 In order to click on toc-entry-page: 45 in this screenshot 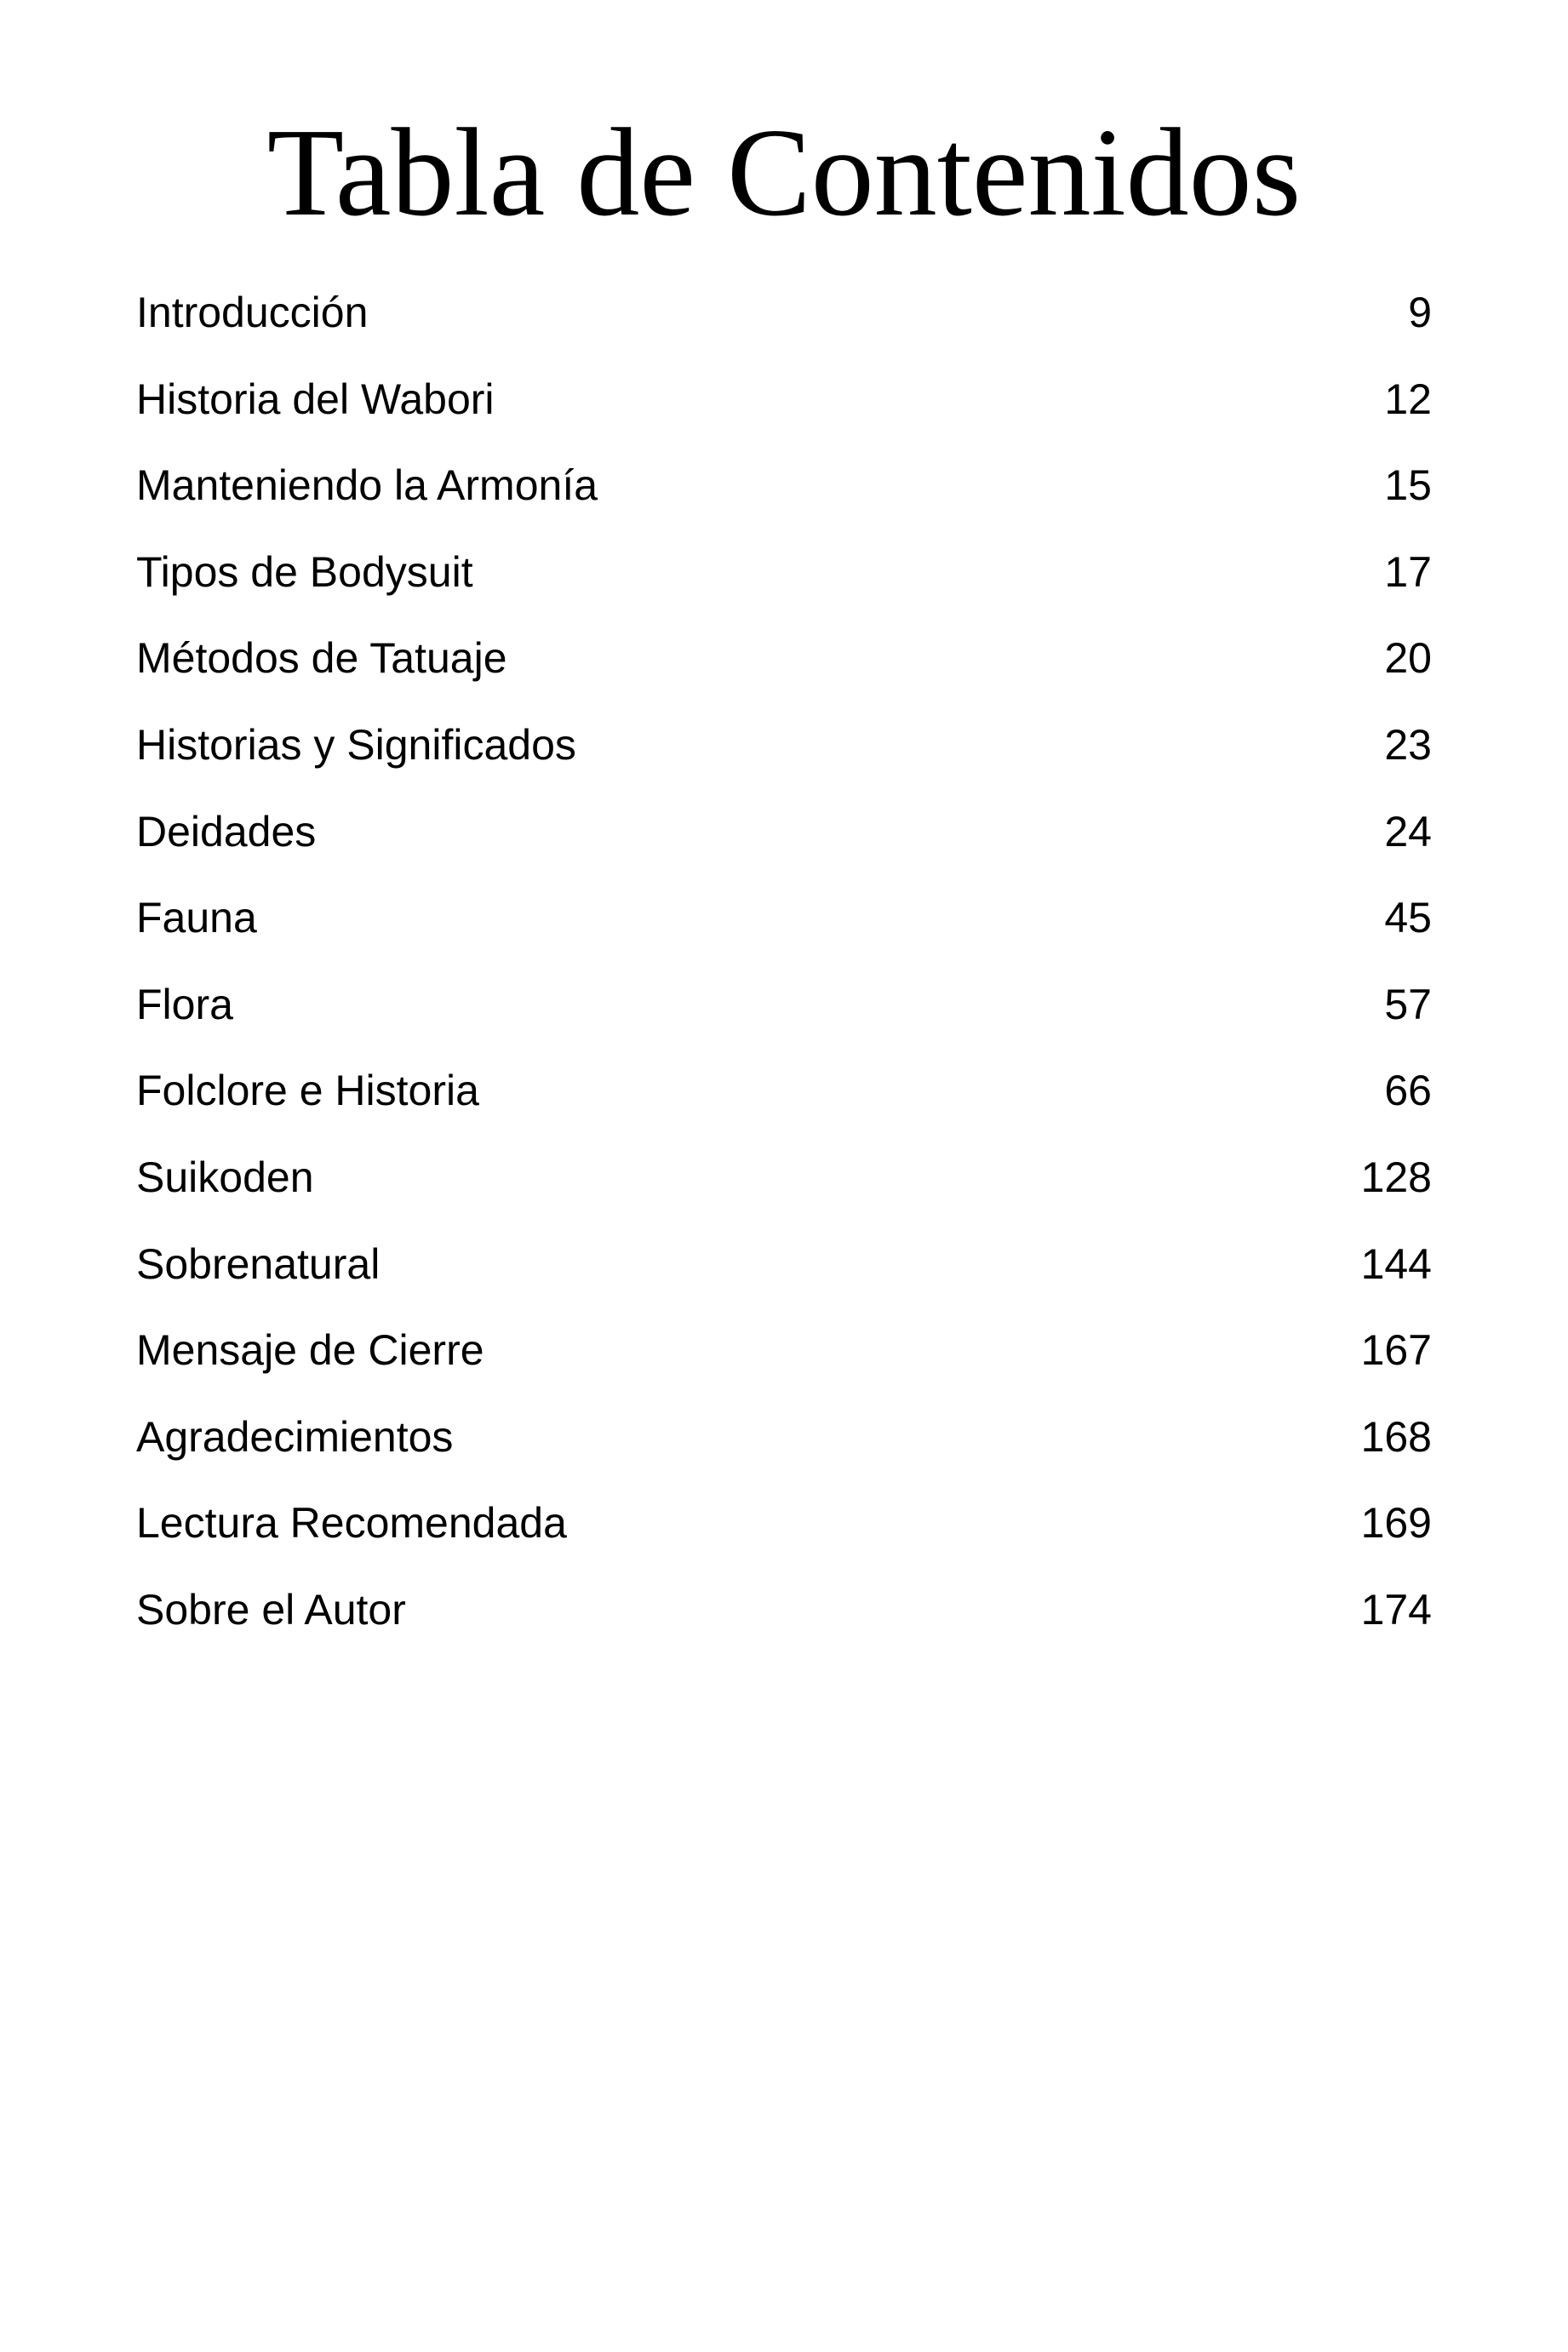, I will do `click(1408, 918)`.